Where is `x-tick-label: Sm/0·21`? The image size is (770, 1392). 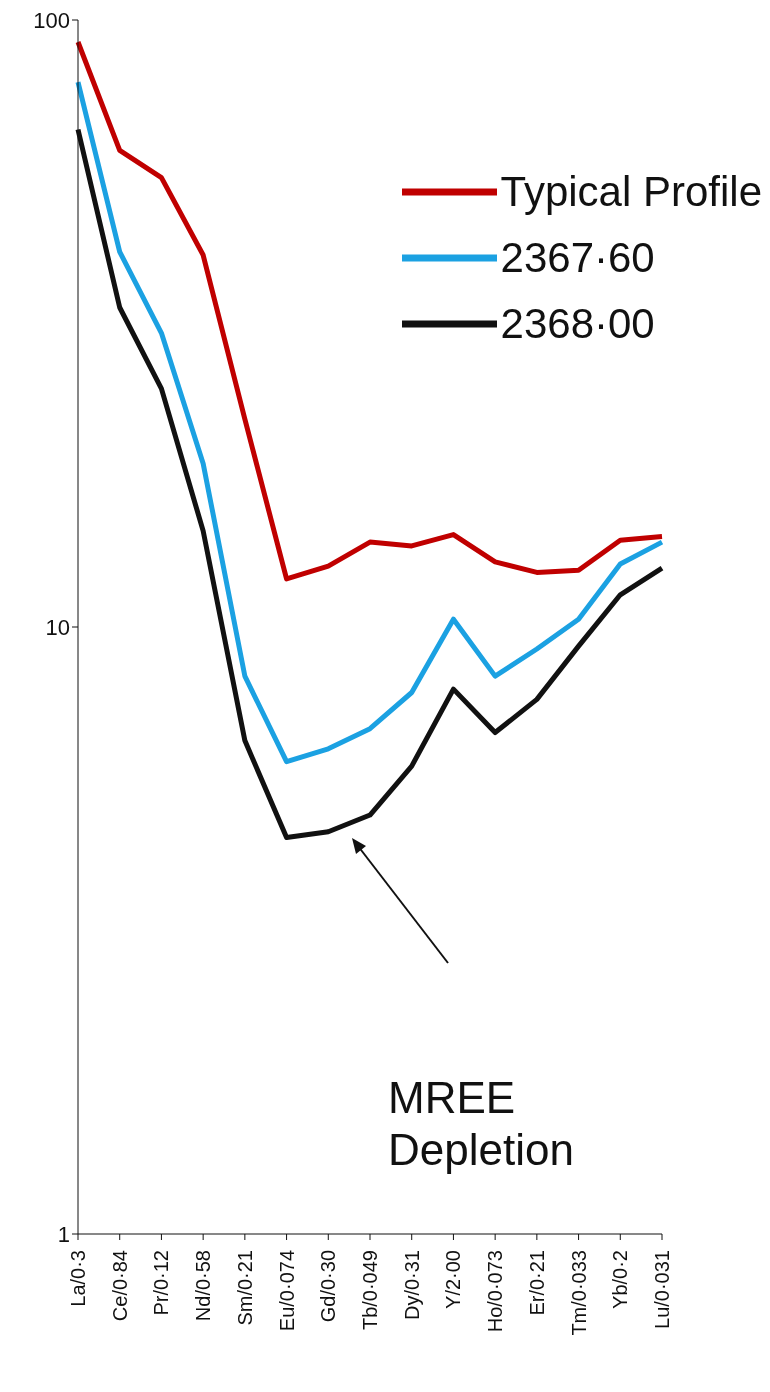
x-tick-label: Sm/0·21 is located at coordinates (244, 1288).